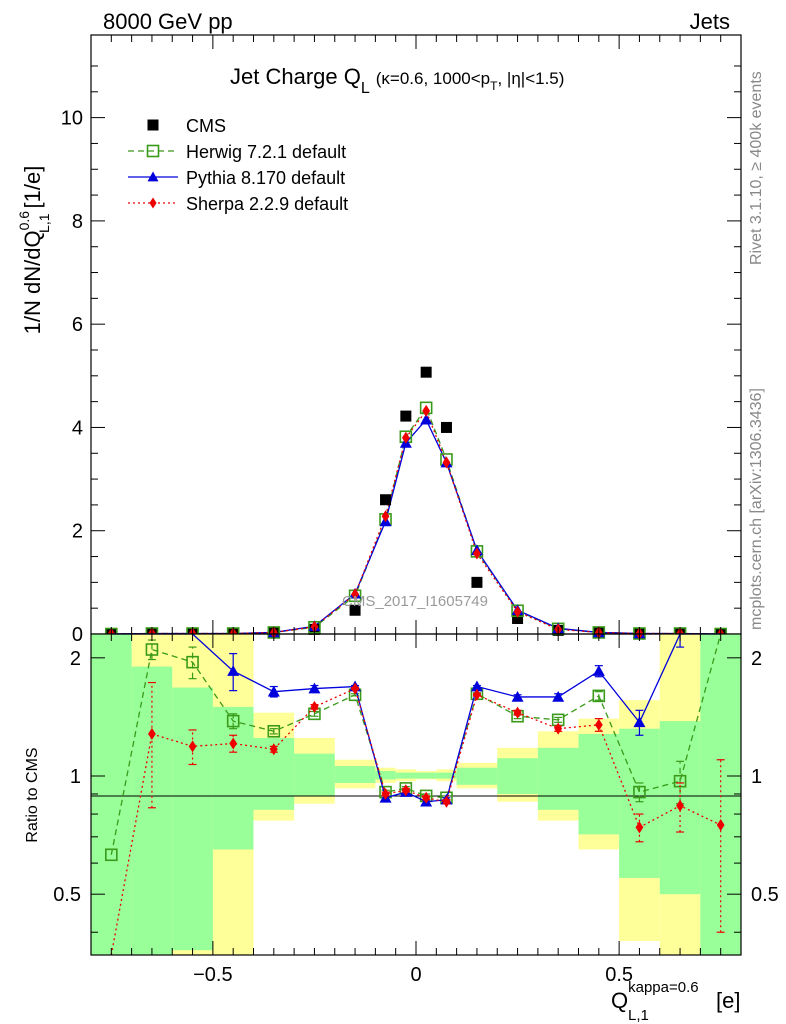  I want to click on x-axis-label: Qkappa=0.6 L,1 [e], so click(675, 1001).